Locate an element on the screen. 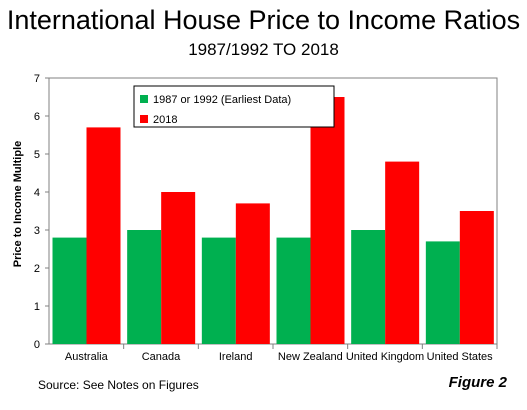 Image resolution: width=527 pixels, height=410 pixels. bar-new-zealand-earliest is located at coordinates (293, 290).